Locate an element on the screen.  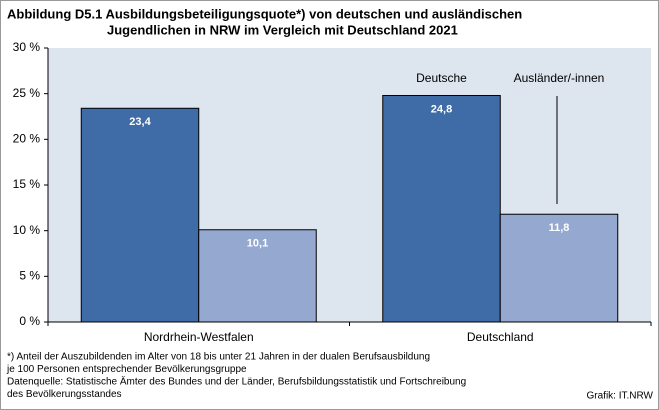
y-tick-label: 5 % is located at coordinates (29, 276).